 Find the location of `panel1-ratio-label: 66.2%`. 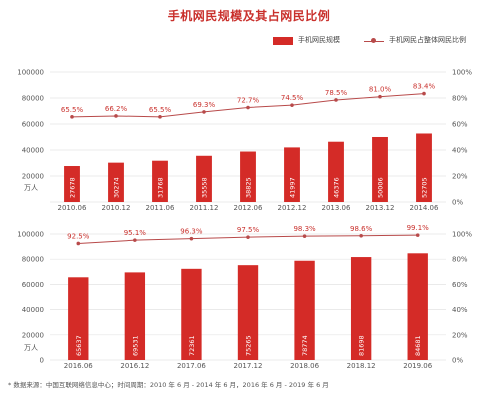

panel1-ratio-label: 66.2% is located at coordinates (116, 109).